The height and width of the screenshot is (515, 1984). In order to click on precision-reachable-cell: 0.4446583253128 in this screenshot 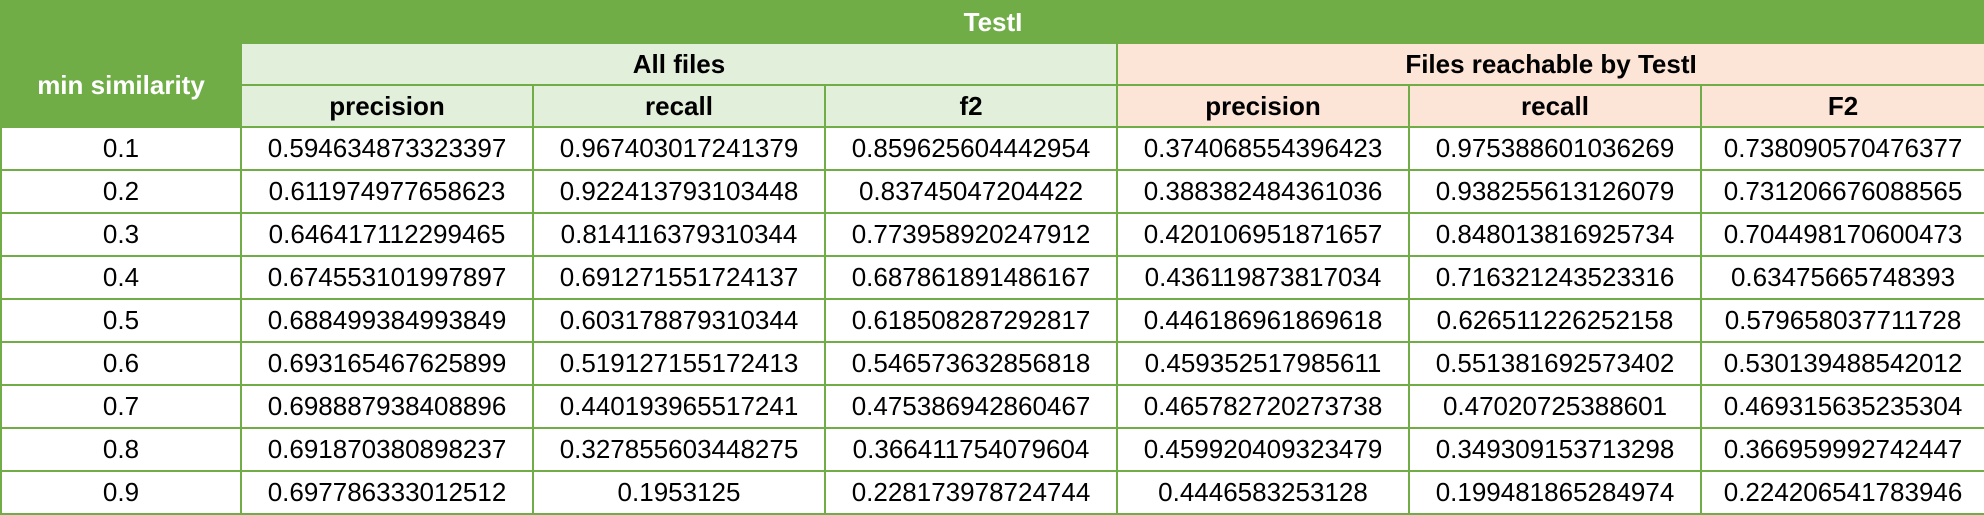, I will do `click(1263, 492)`.